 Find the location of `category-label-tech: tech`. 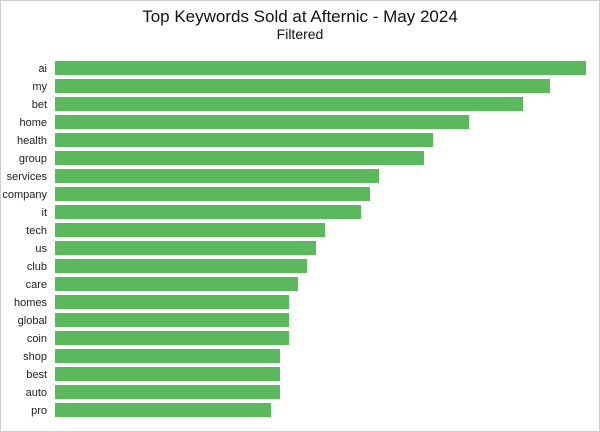

category-label-tech: tech is located at coordinates (36, 231).